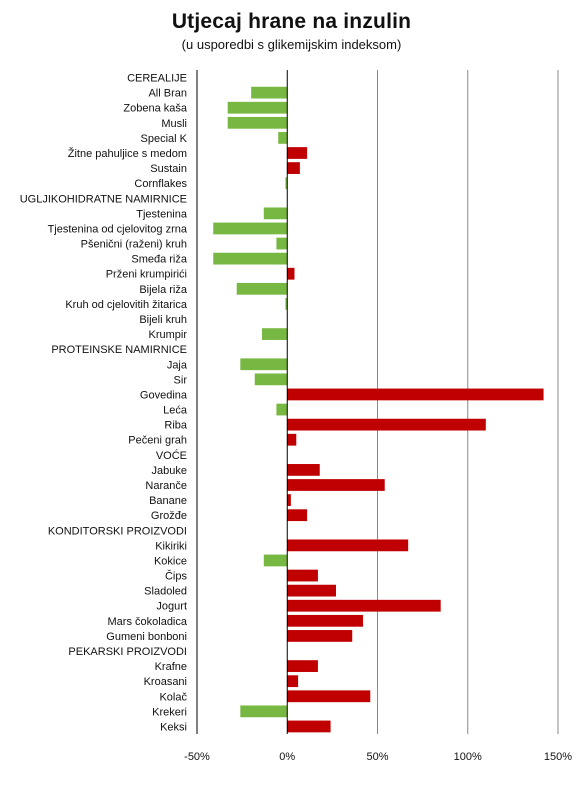 Image resolution: width=583 pixels, height=787 pixels. I want to click on category-label: Gumeni bonboni, so click(146, 637).